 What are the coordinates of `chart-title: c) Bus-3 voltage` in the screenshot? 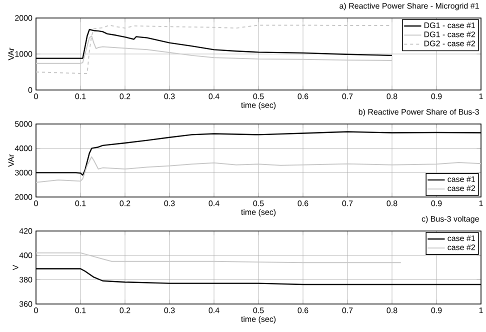 It's located at (450, 220).